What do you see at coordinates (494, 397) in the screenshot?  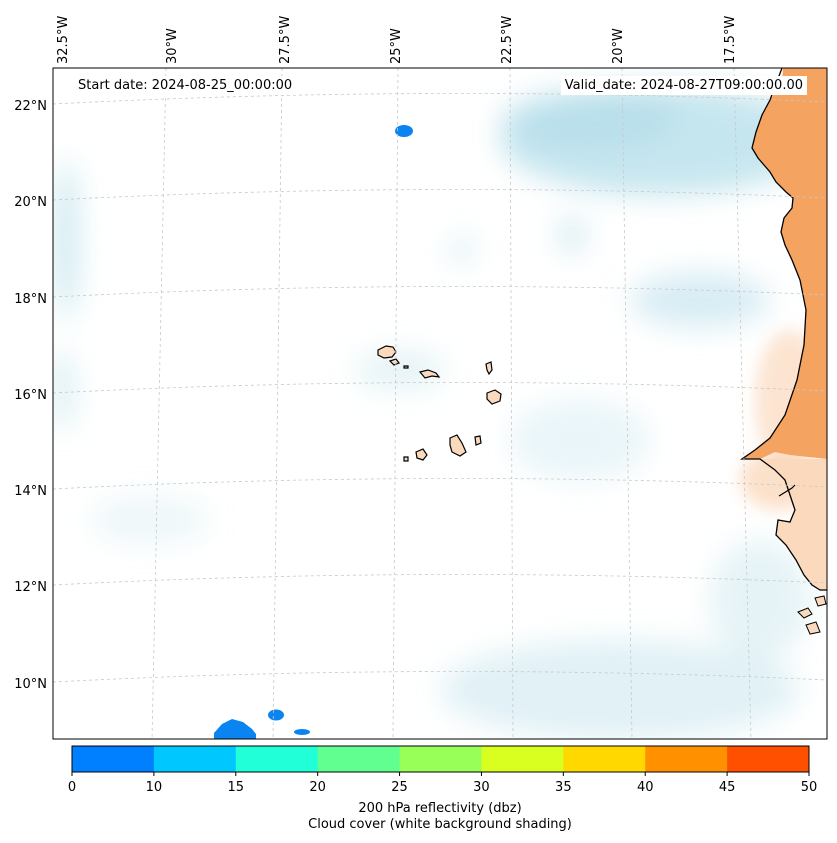 I see `island-boa-vista` at bounding box center [494, 397].